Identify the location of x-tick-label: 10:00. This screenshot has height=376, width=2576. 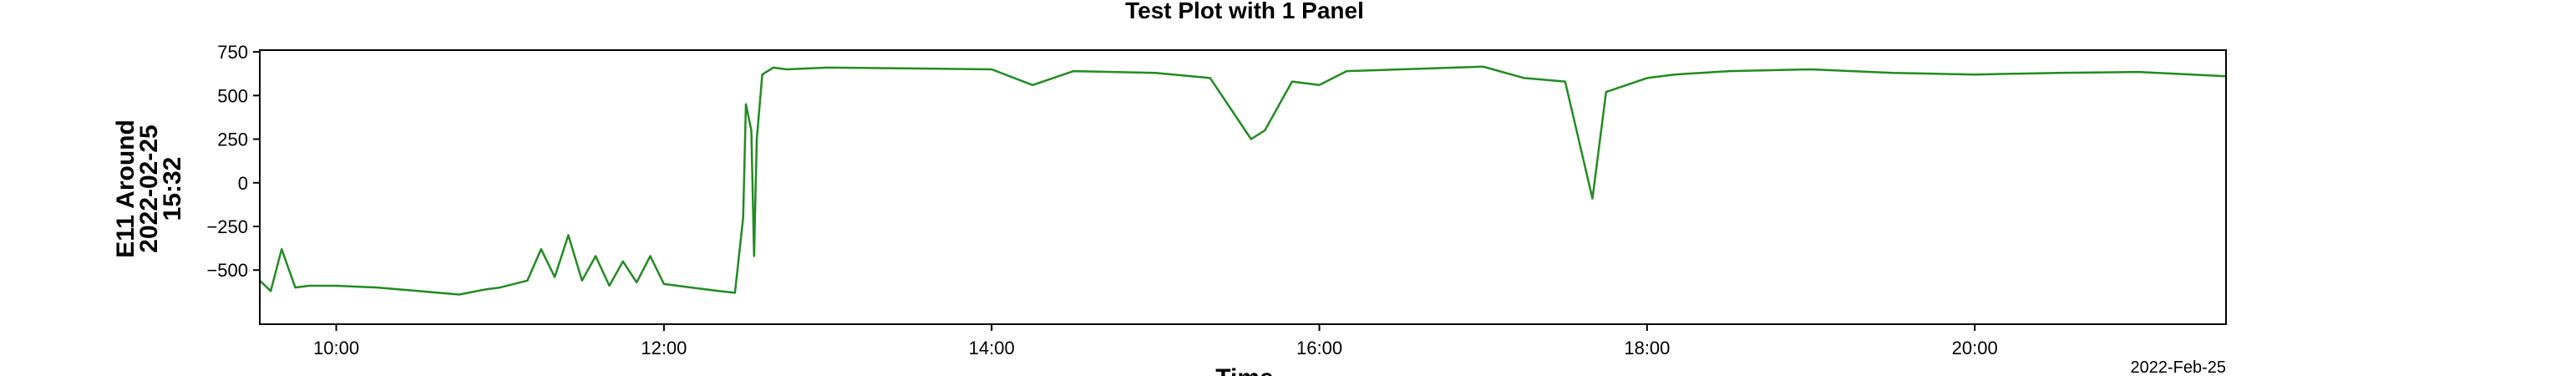
(336, 348).